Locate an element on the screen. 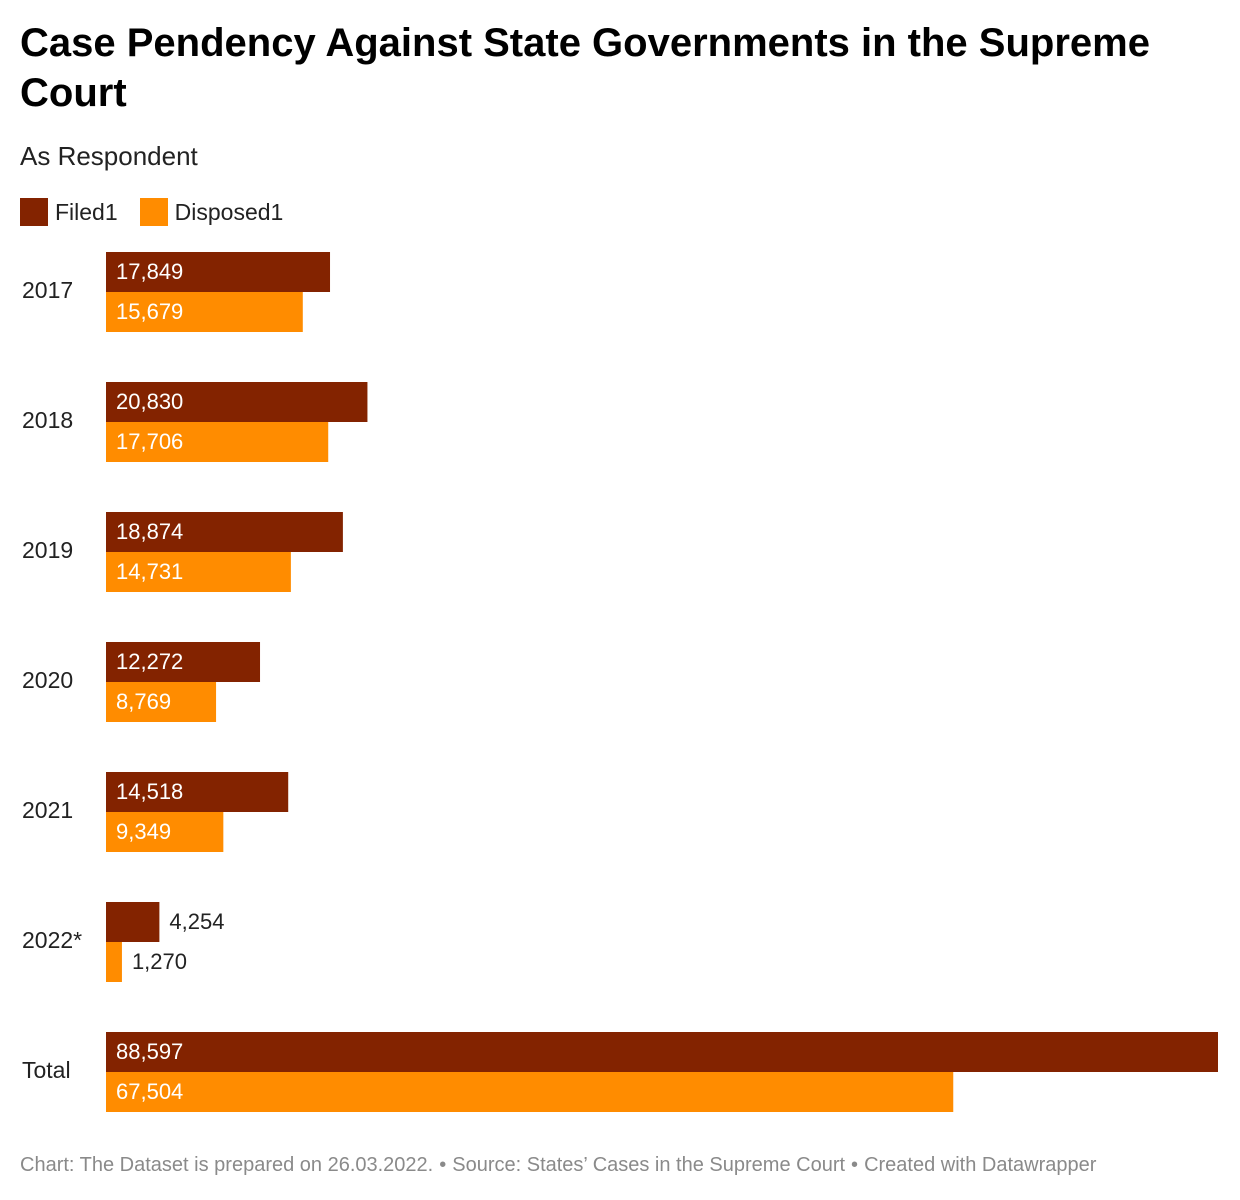 This screenshot has width=1240, height=1200. bar-disposed1-2017 is located at coordinates (204, 312).